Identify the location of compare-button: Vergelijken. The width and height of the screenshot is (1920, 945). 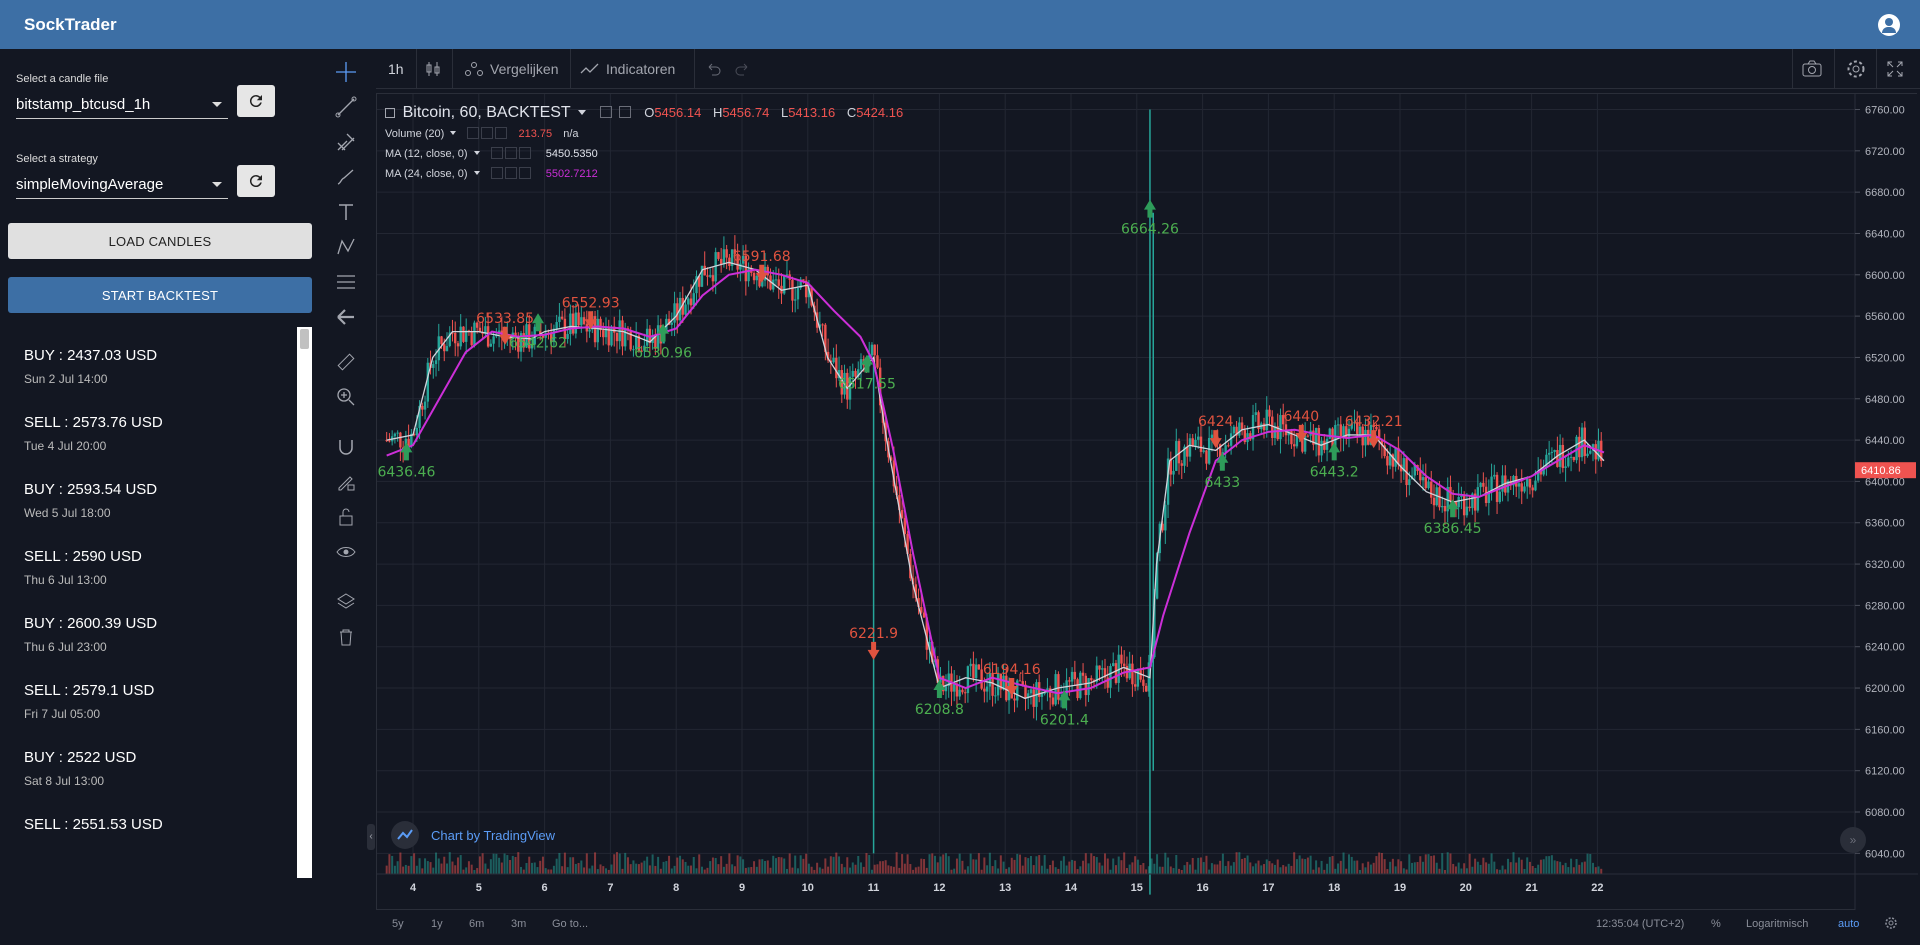
(511, 69).